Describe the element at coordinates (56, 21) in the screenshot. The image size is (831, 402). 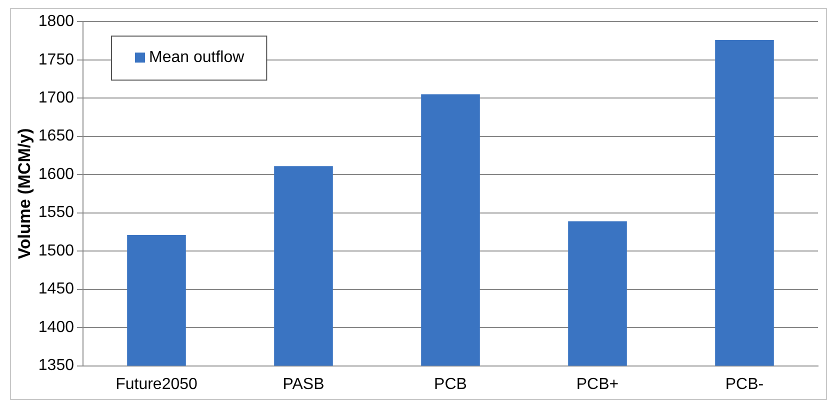
I see `y-tick-label: 1800` at that location.